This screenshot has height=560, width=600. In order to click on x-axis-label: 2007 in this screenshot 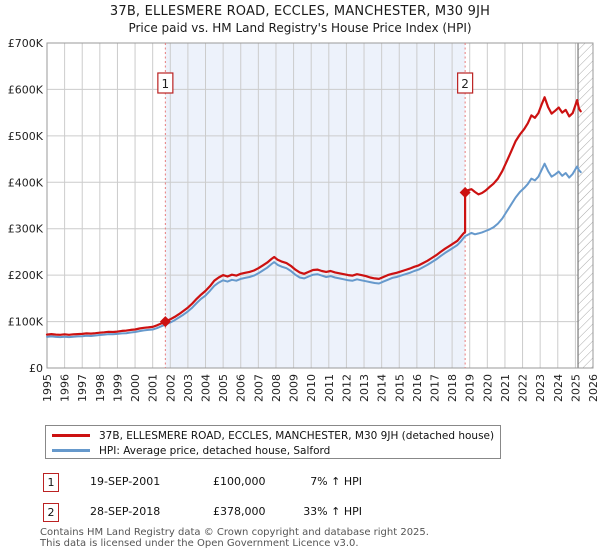, I will do `click(258, 388)`.